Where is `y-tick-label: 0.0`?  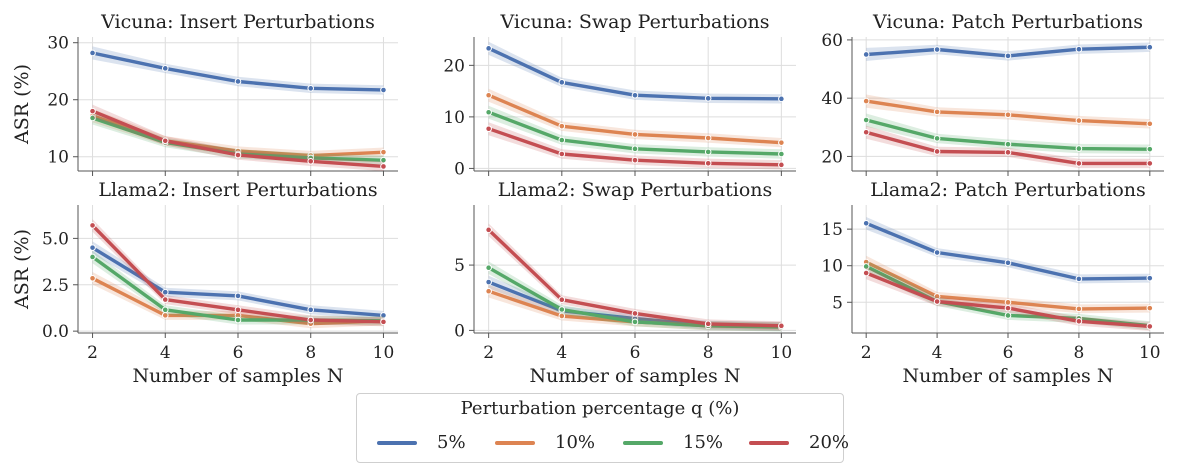
y-tick-label: 0.0 is located at coordinates (55, 332).